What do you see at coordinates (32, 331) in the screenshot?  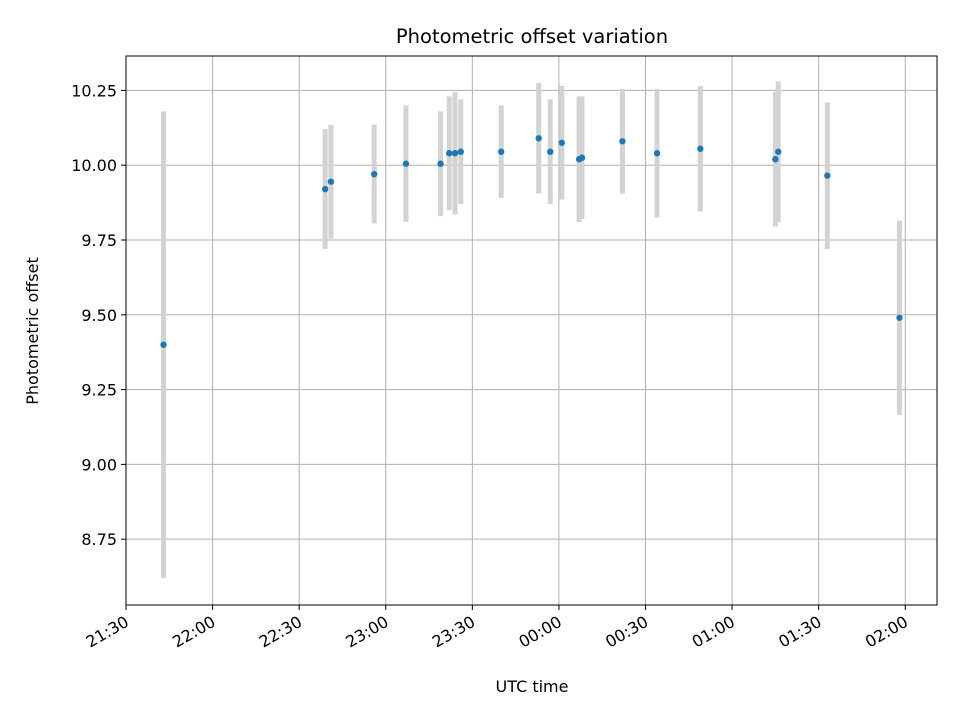 I see `y-axis-label: Photometric offset` at bounding box center [32, 331].